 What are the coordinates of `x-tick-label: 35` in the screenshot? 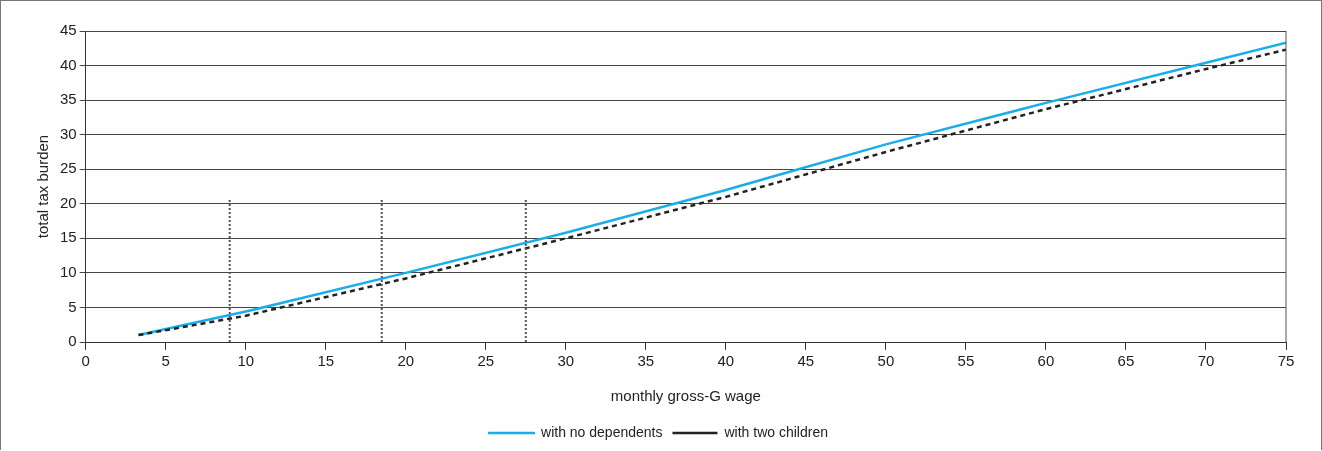 It's located at (646, 361).